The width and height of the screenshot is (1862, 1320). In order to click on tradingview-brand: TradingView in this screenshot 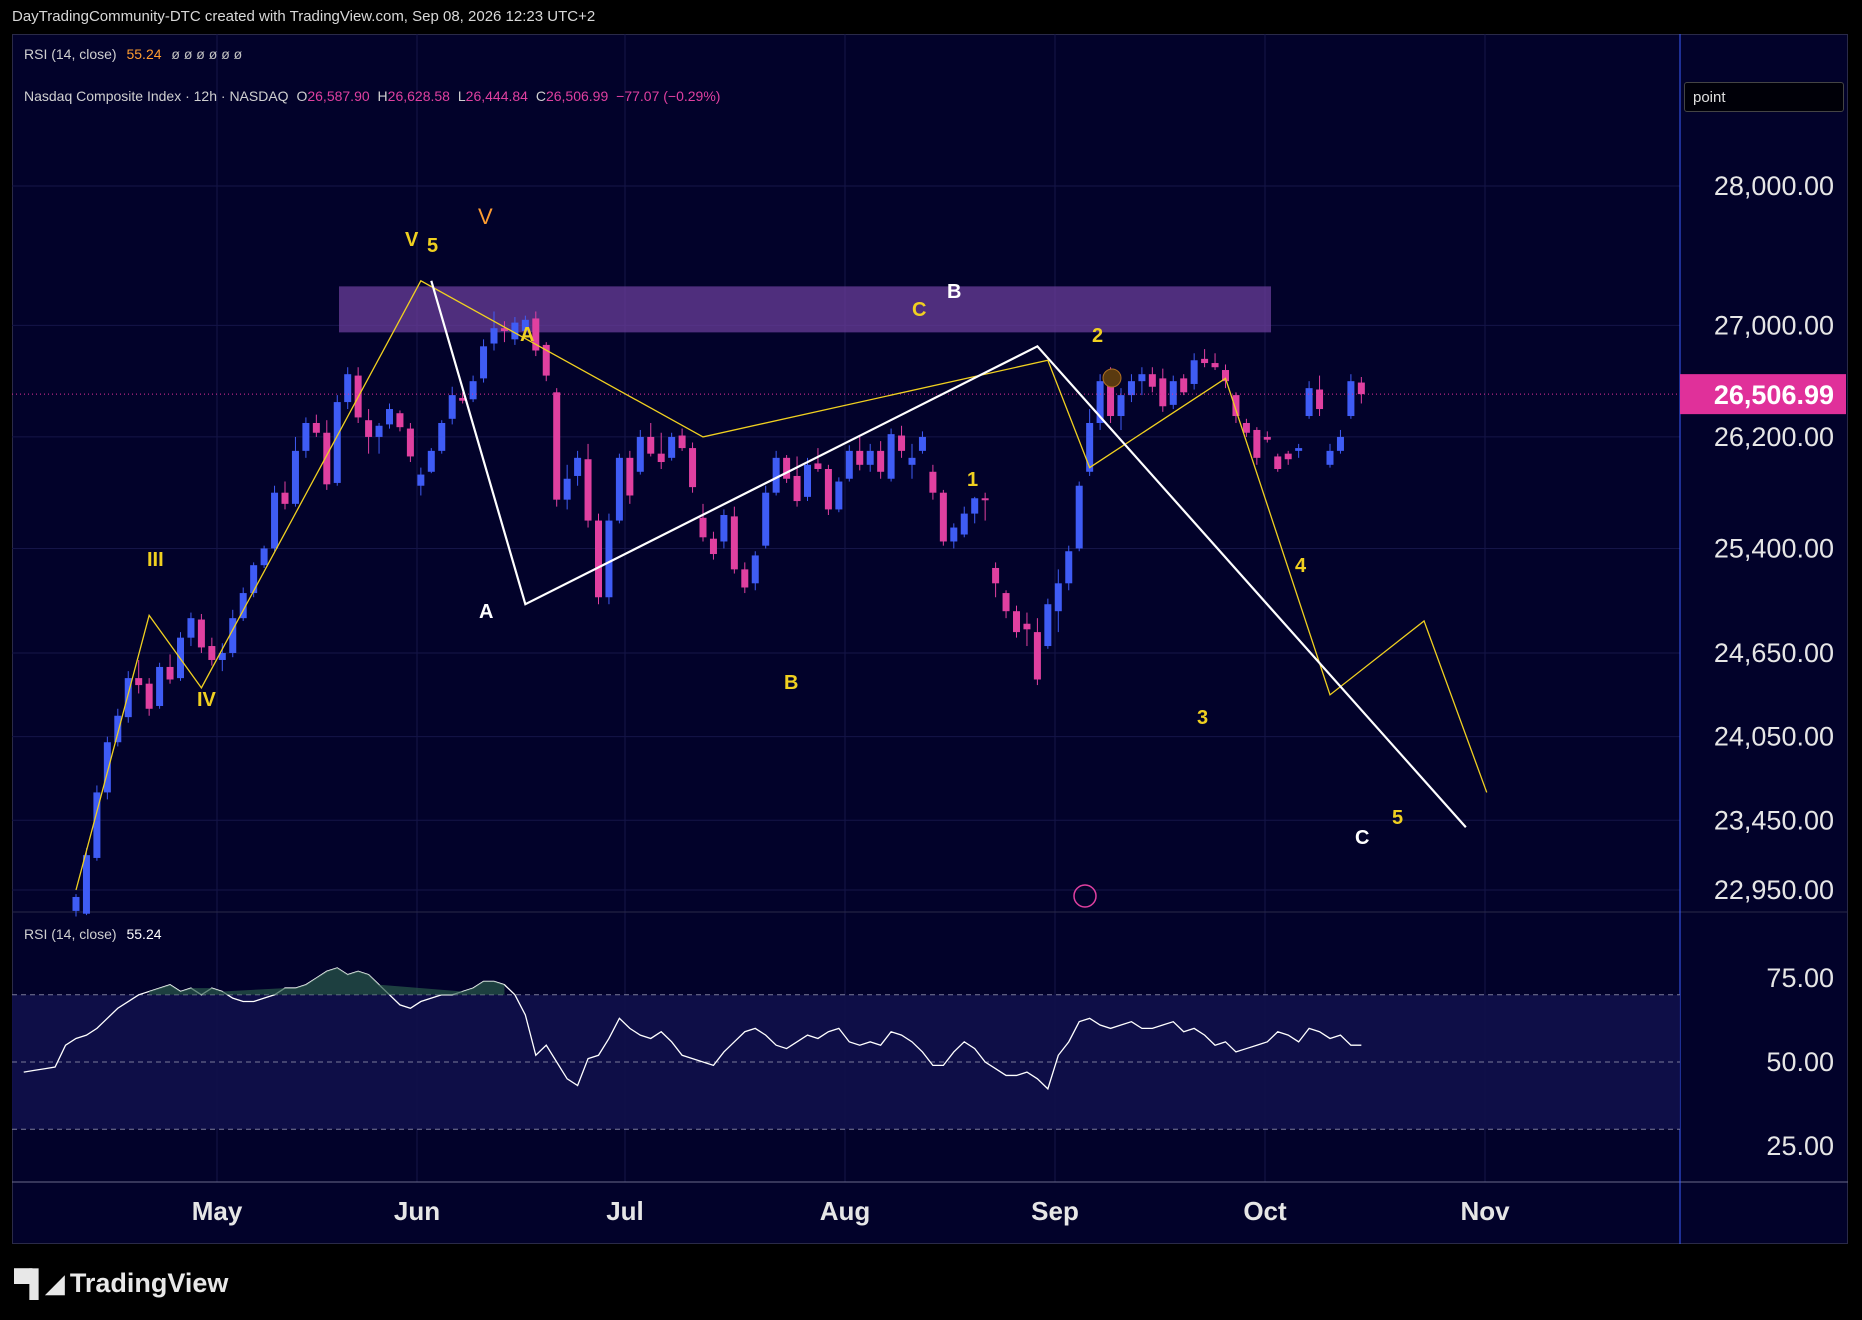, I will do `click(149, 1283)`.